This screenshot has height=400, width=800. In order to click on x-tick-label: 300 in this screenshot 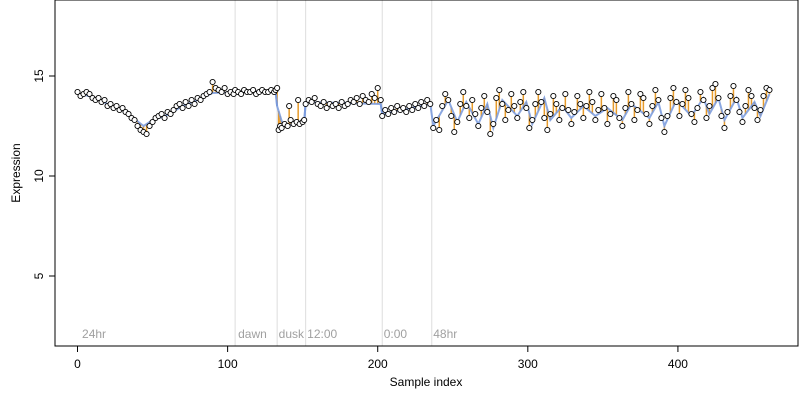, I will do `click(528, 364)`.